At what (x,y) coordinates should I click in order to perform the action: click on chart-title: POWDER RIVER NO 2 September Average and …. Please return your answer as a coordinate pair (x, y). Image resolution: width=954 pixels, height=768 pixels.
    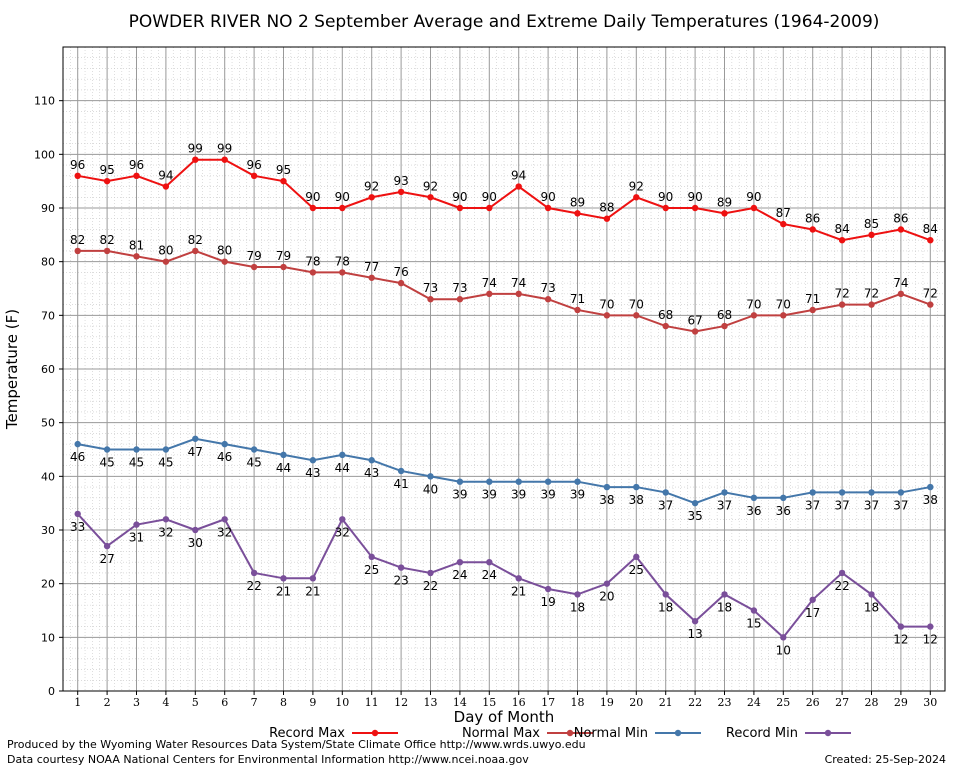
    Looking at the image, I should click on (504, 22).